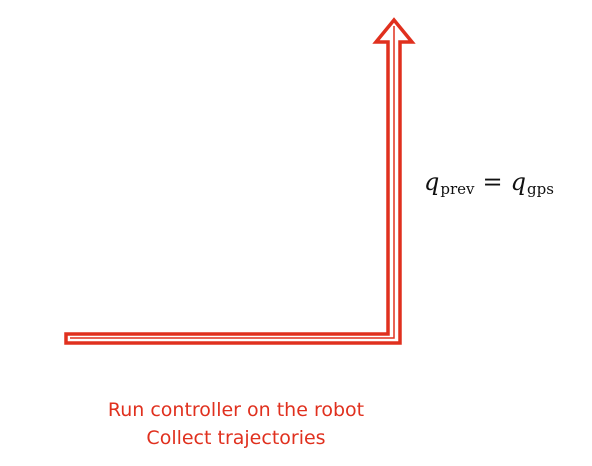 The image size is (592, 466). Describe the element at coordinates (492, 182) in the screenshot. I see `formula-operator: =` at that location.